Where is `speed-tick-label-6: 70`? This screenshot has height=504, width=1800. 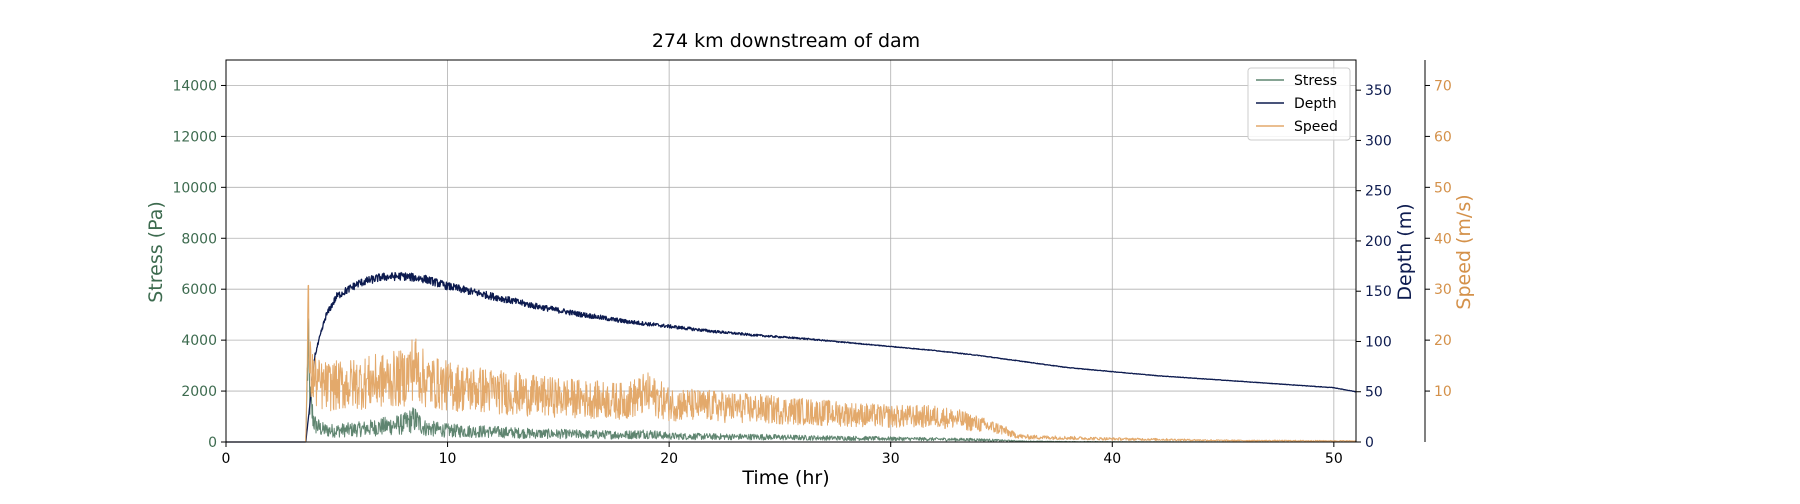 speed-tick-label-6: 70 is located at coordinates (1443, 86).